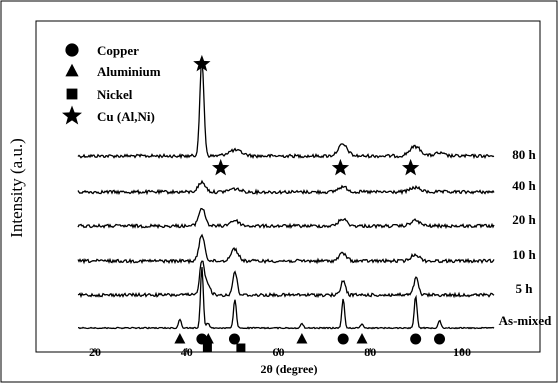  I want to click on x-tick-label: 20, so click(95, 352).